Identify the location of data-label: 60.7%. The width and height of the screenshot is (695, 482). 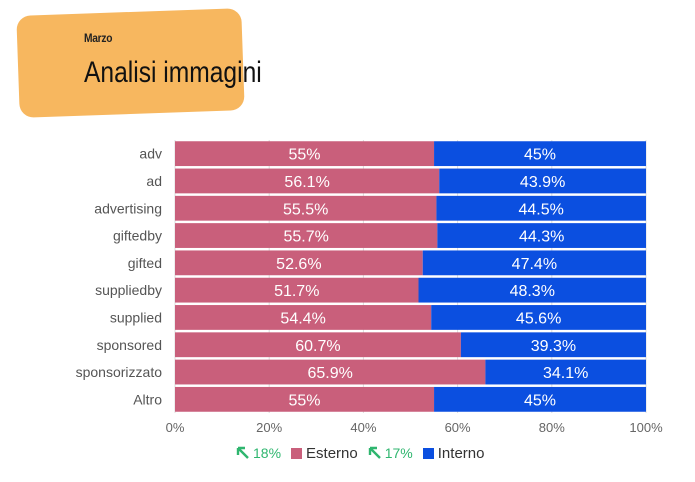
(317, 346).